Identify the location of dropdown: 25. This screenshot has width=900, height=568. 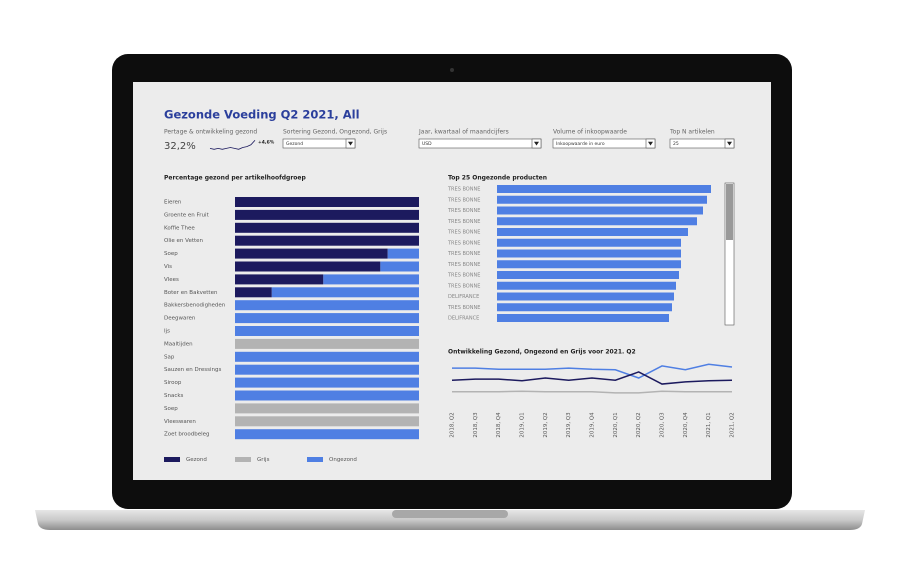
(702, 143).